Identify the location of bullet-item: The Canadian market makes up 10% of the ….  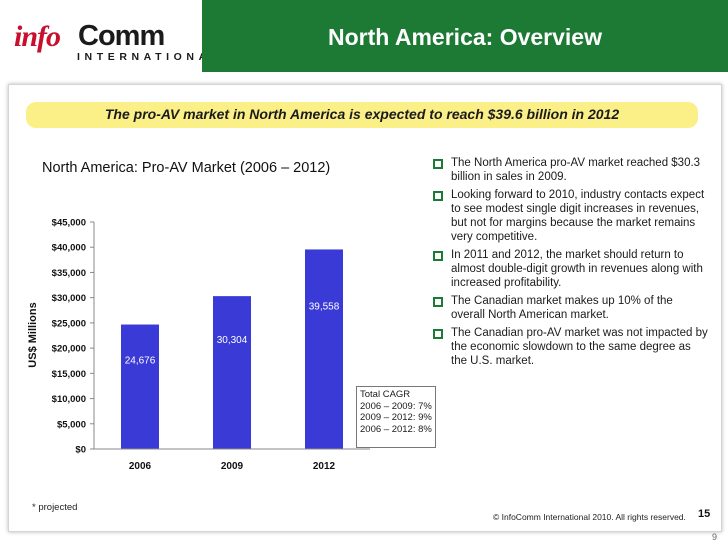
(570, 308).